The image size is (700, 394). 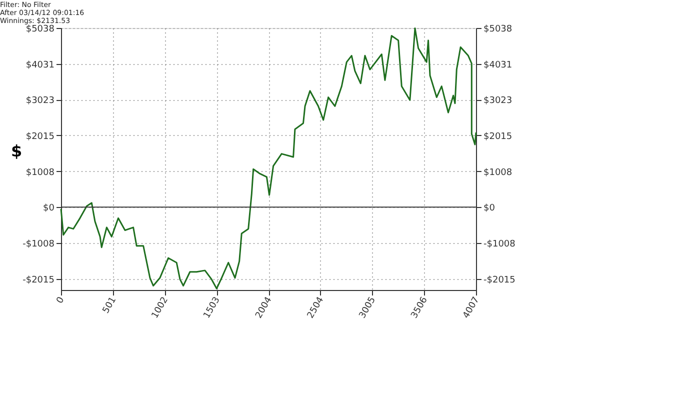 What do you see at coordinates (40, 137) in the screenshot?
I see `y-tick-label: $2015` at bounding box center [40, 137].